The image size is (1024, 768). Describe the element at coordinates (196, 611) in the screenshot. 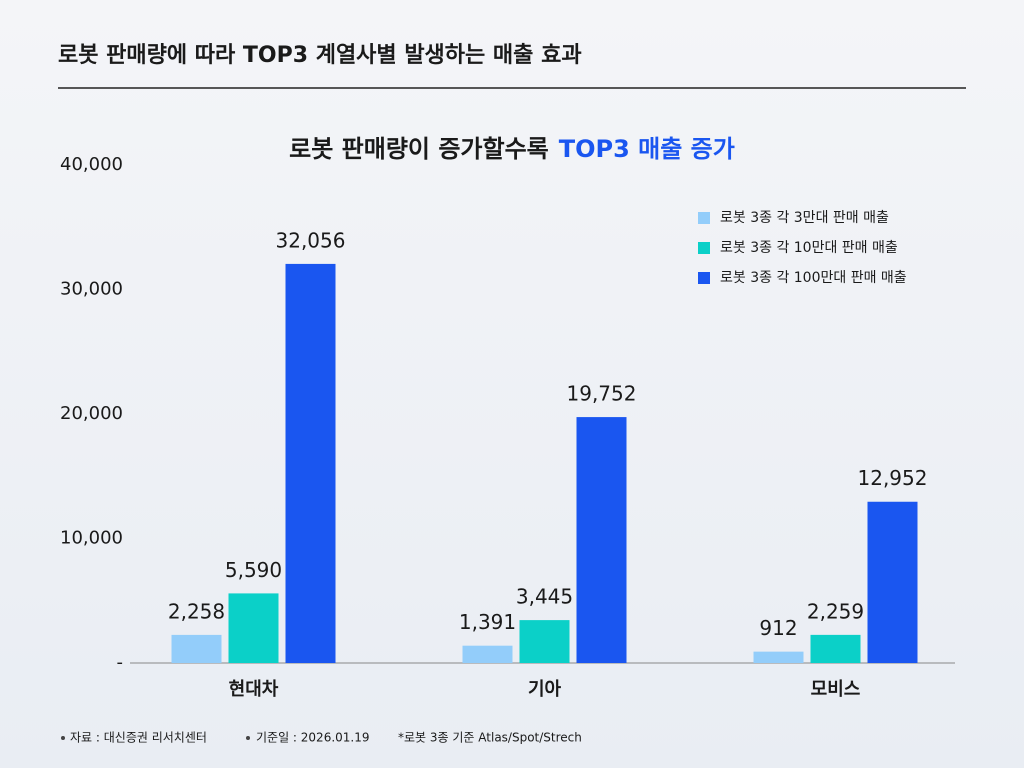

I see `data-label: 2,258` at that location.